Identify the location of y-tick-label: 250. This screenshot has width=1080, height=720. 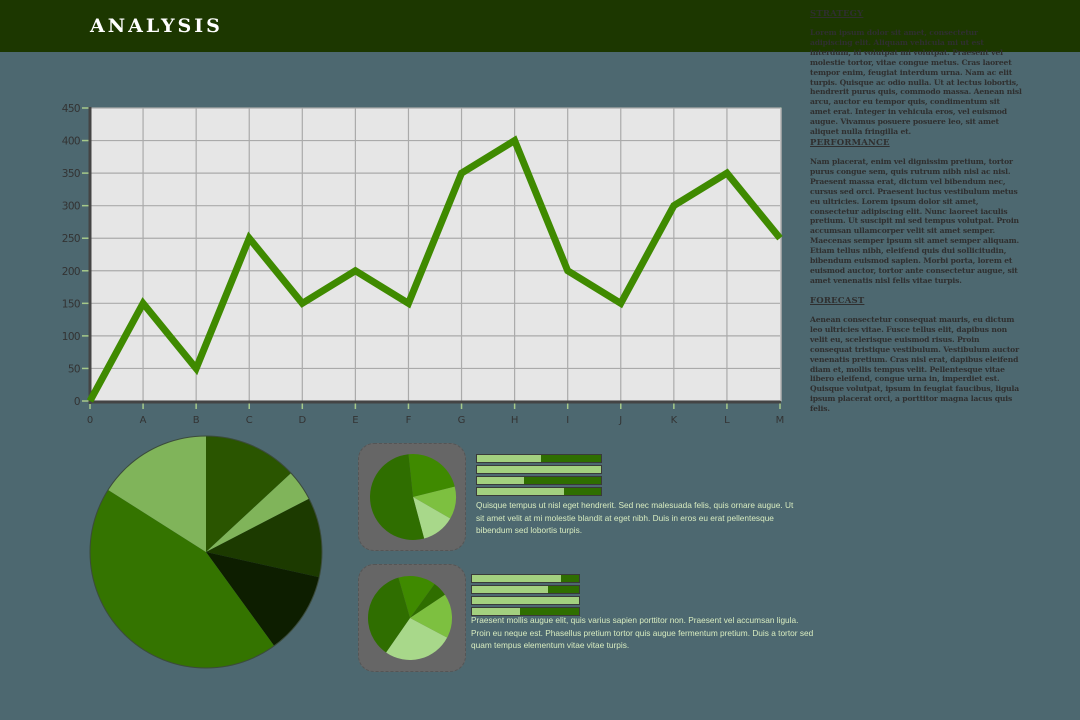
(71, 239).